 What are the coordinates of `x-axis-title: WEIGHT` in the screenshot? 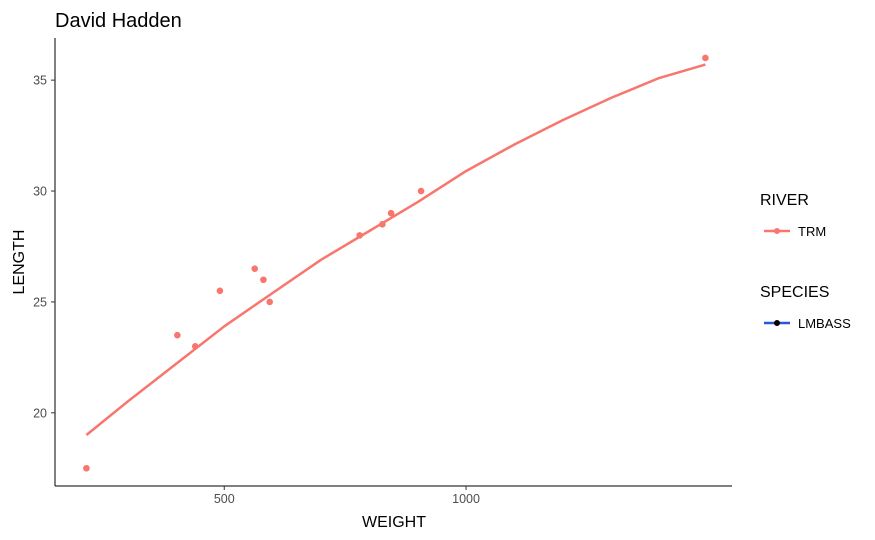 It's located at (394, 522).